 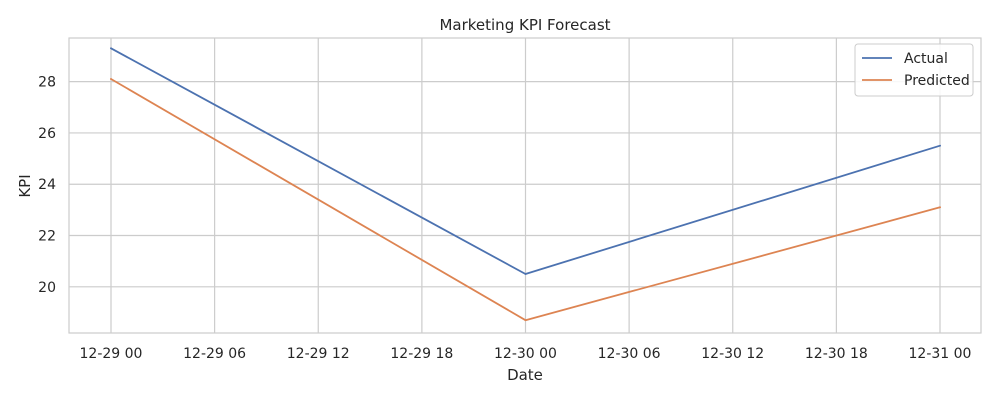 What do you see at coordinates (926, 59) in the screenshot?
I see `legend-label-actual: Actual` at bounding box center [926, 59].